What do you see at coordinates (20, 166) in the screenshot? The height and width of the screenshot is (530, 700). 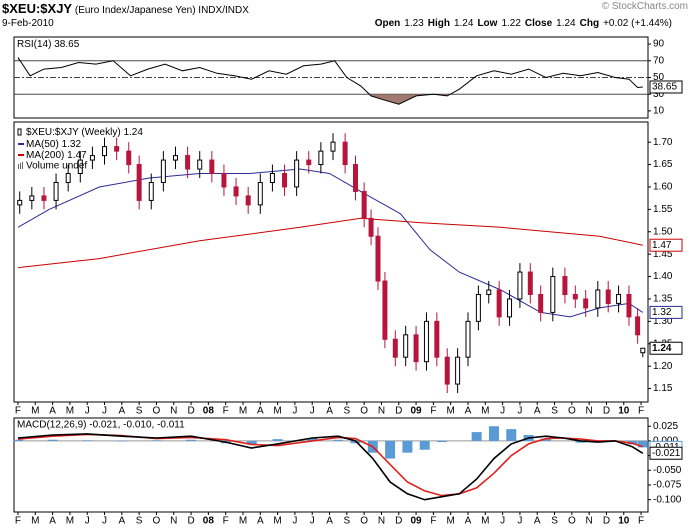 I see `legend-icon` at bounding box center [20, 166].